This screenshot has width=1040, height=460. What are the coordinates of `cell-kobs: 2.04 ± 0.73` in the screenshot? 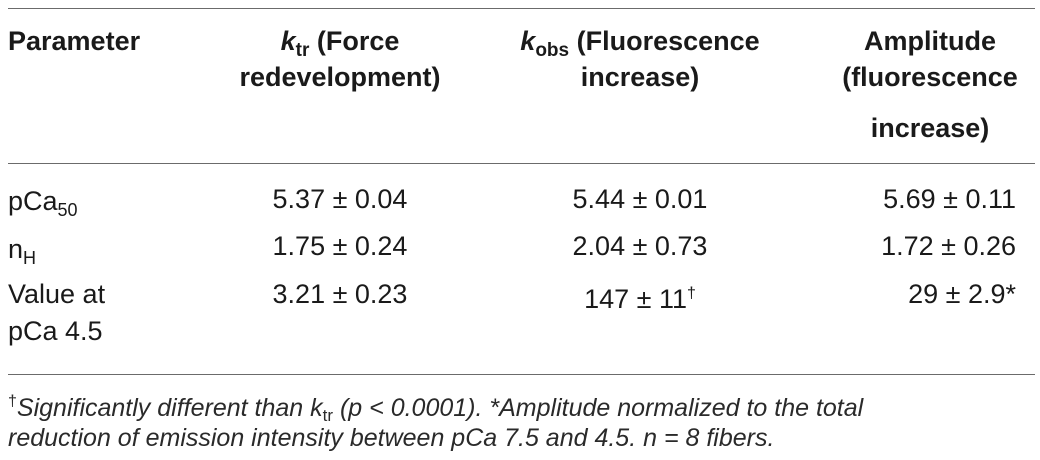 It's located at (640, 246).